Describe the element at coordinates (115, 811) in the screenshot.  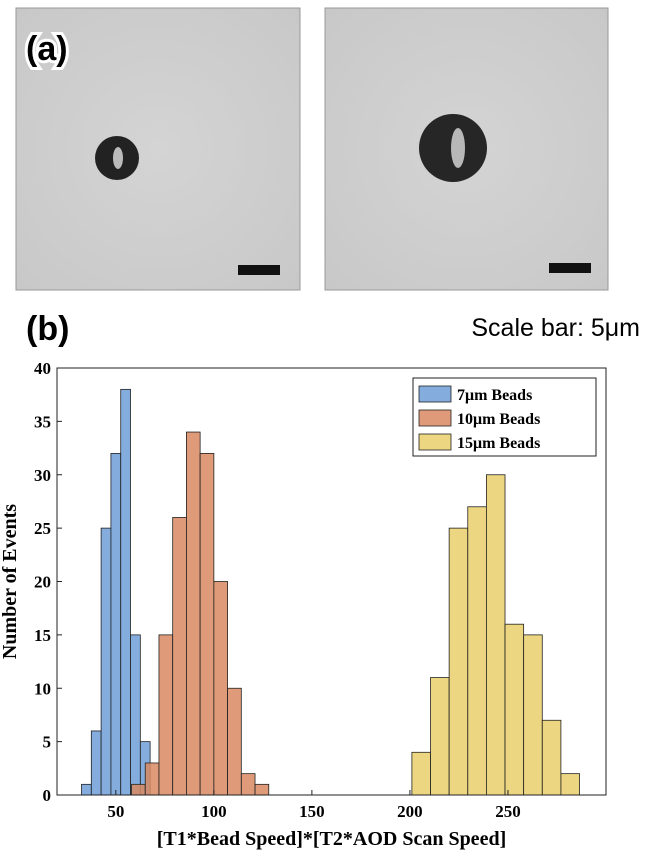
I see `x-tick-label: 50` at that location.